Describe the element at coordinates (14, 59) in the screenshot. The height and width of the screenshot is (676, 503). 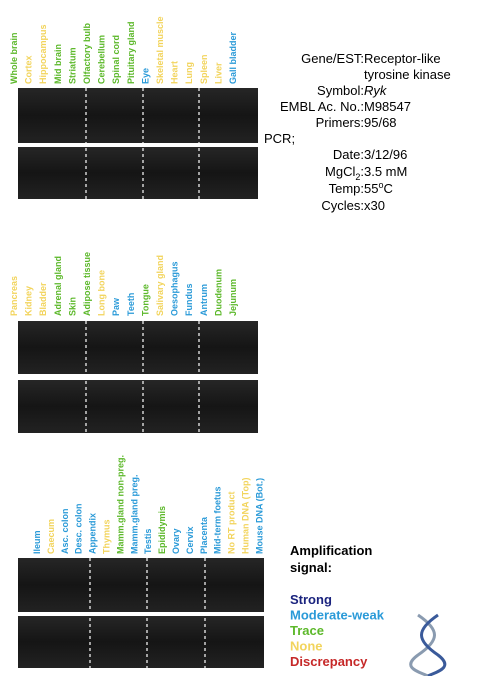
I see `lane-label: Whole brain` at that location.